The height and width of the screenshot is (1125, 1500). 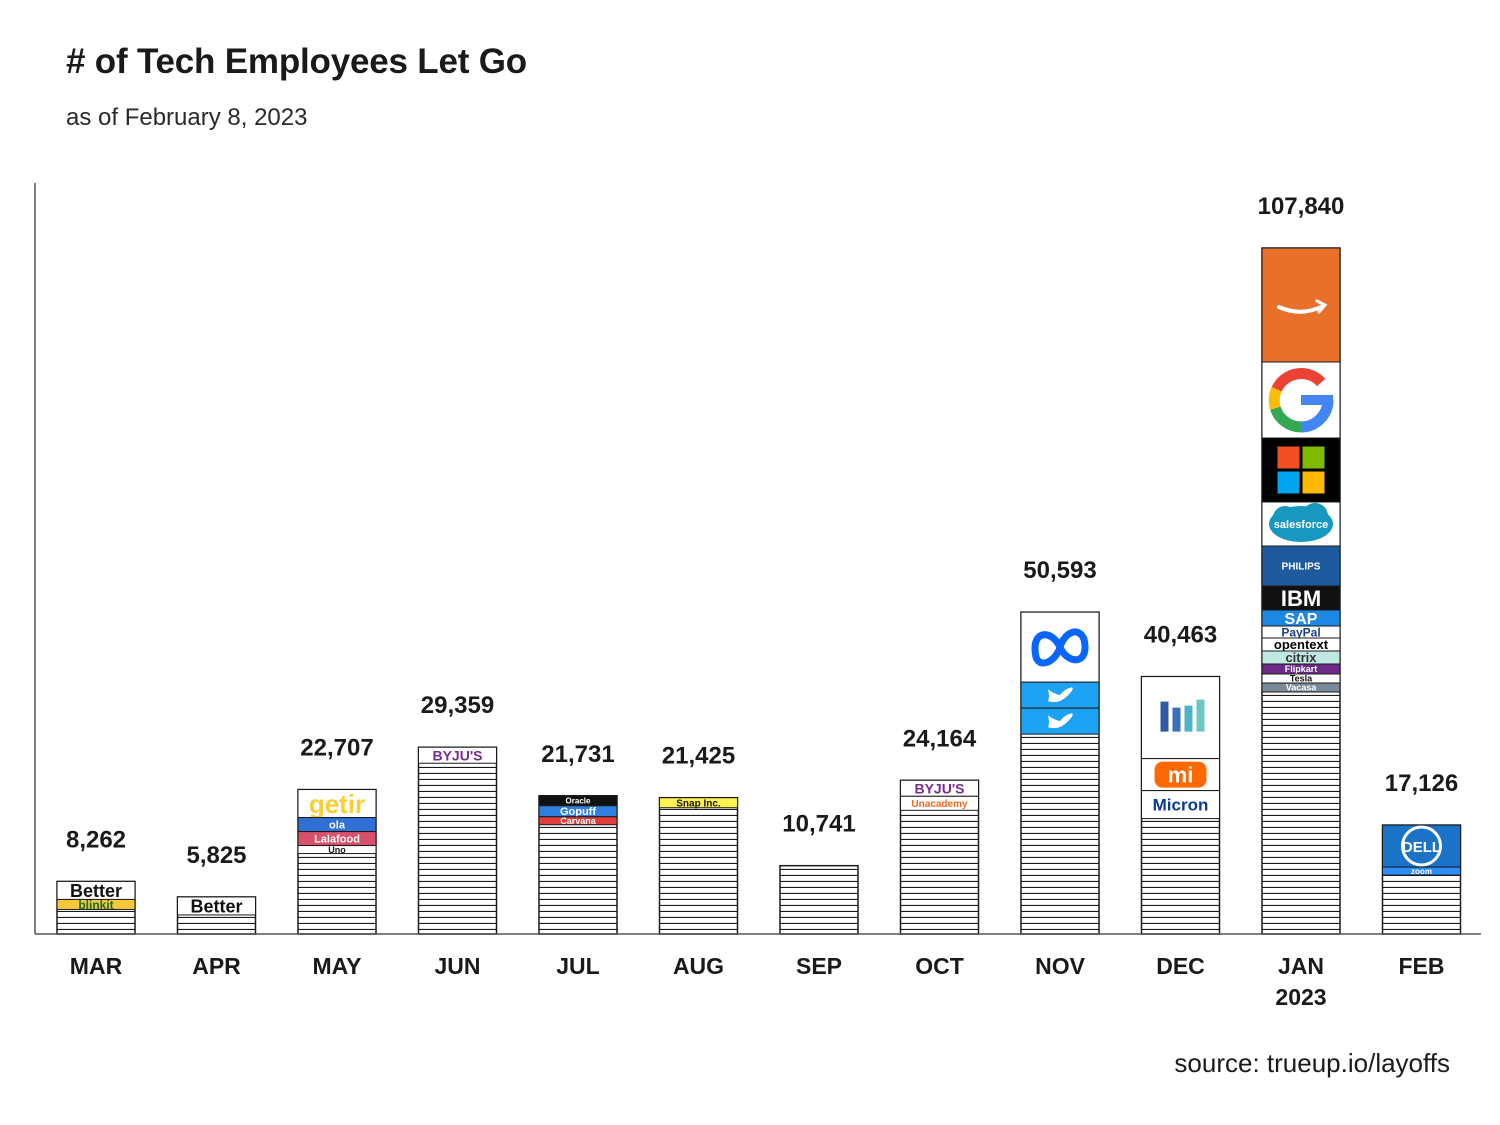 I want to click on x-tick-sublabel: 2023, so click(x=1300, y=997).